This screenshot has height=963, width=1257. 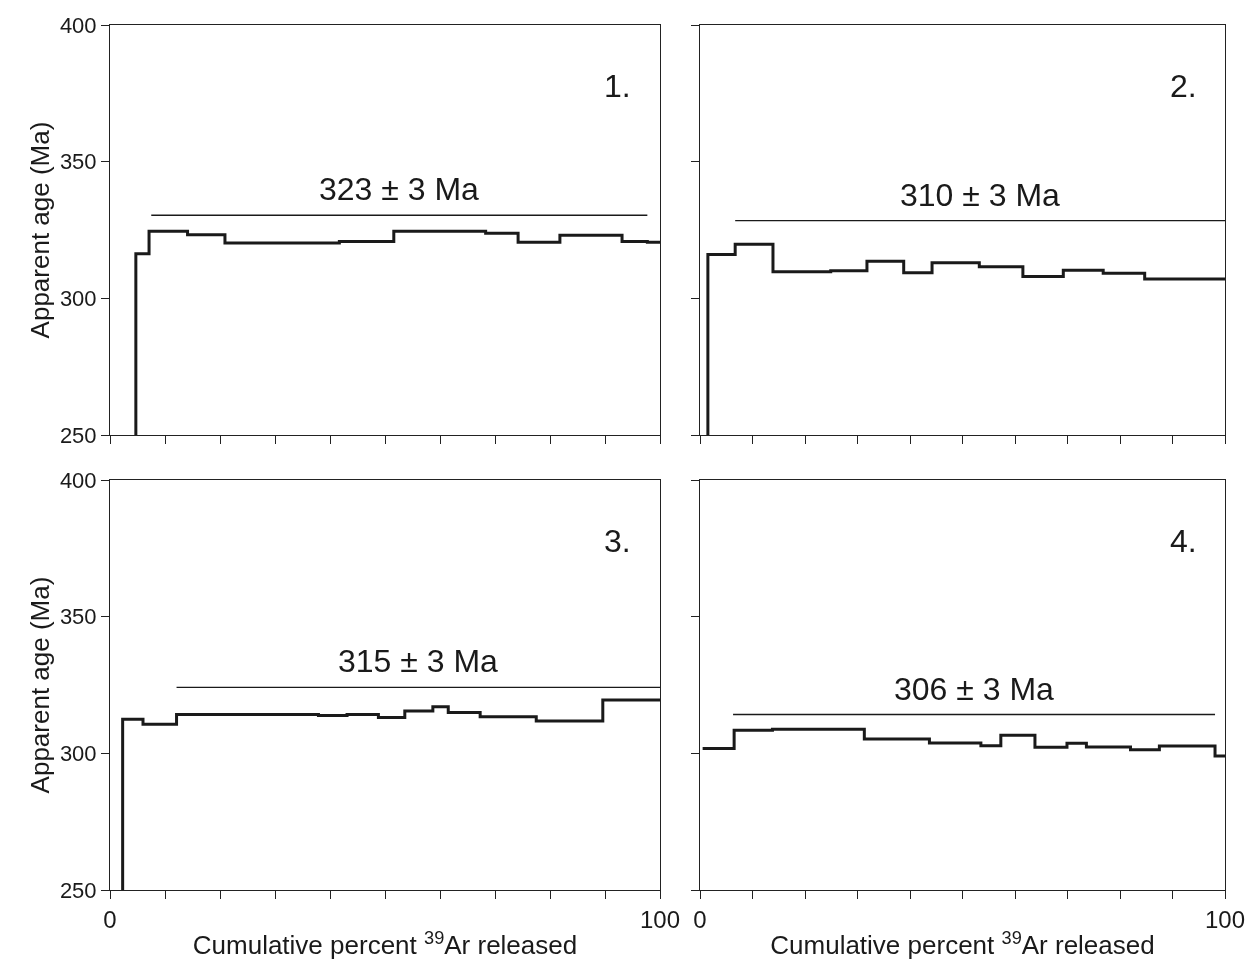 I want to click on annotation: 310 ± 3 Ma, so click(x=980, y=195).